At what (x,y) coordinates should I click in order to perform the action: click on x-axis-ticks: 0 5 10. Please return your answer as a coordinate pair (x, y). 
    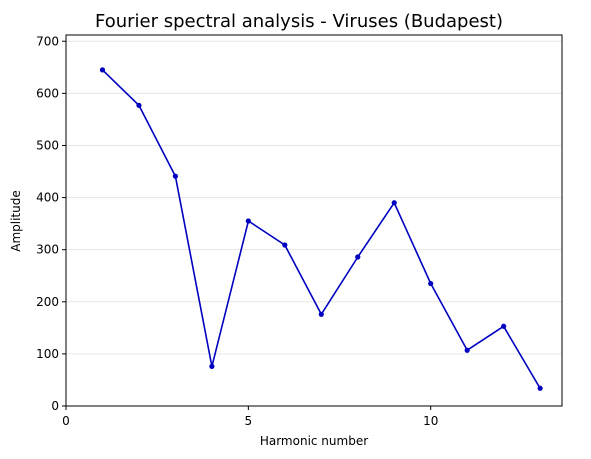
    Looking at the image, I should click on (250, 417).